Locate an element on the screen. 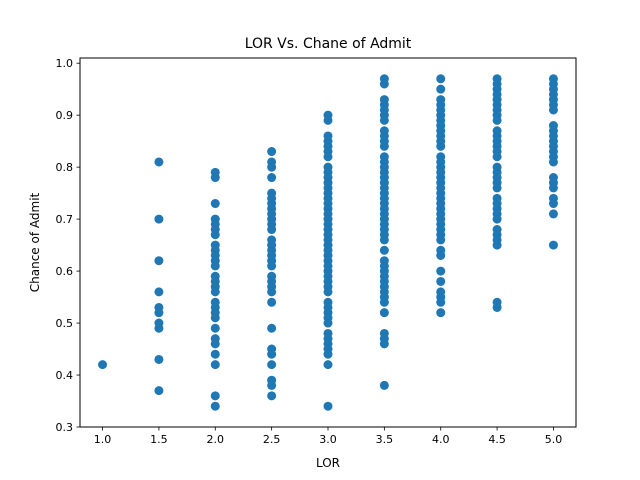  x-tick-label: 1.0 is located at coordinates (103, 439).